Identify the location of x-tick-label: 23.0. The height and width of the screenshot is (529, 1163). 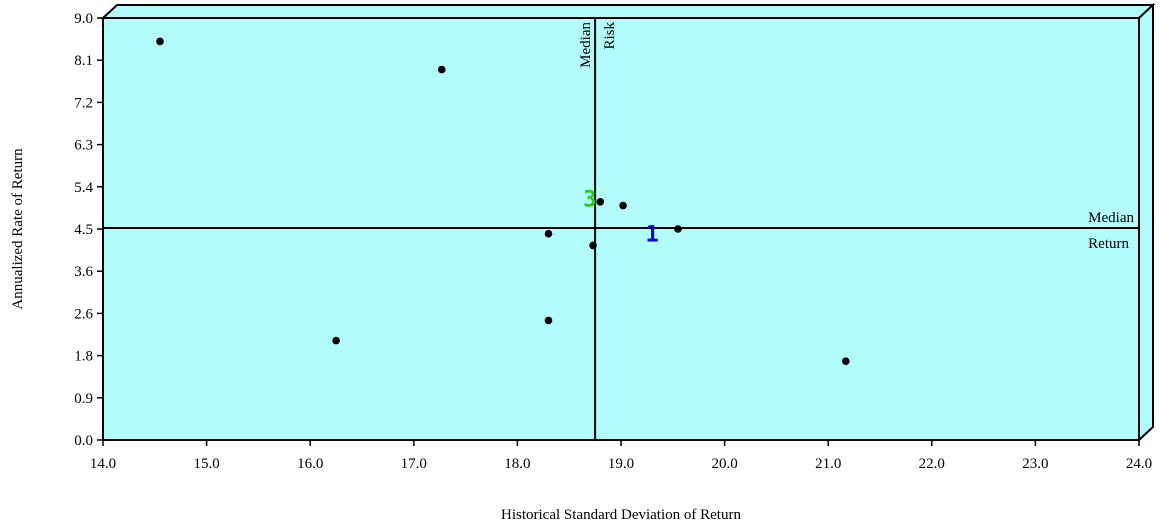
(1035, 464).